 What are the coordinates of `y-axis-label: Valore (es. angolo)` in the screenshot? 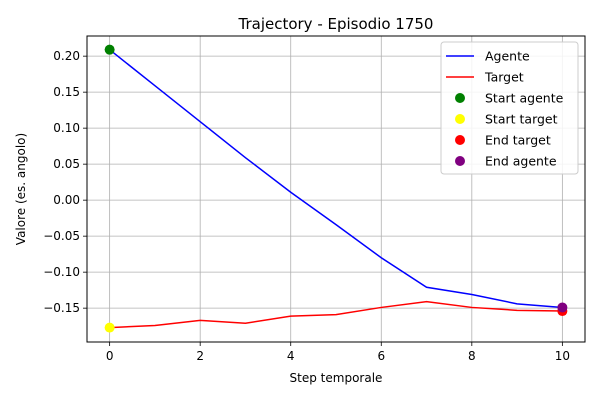 It's located at (21, 189).